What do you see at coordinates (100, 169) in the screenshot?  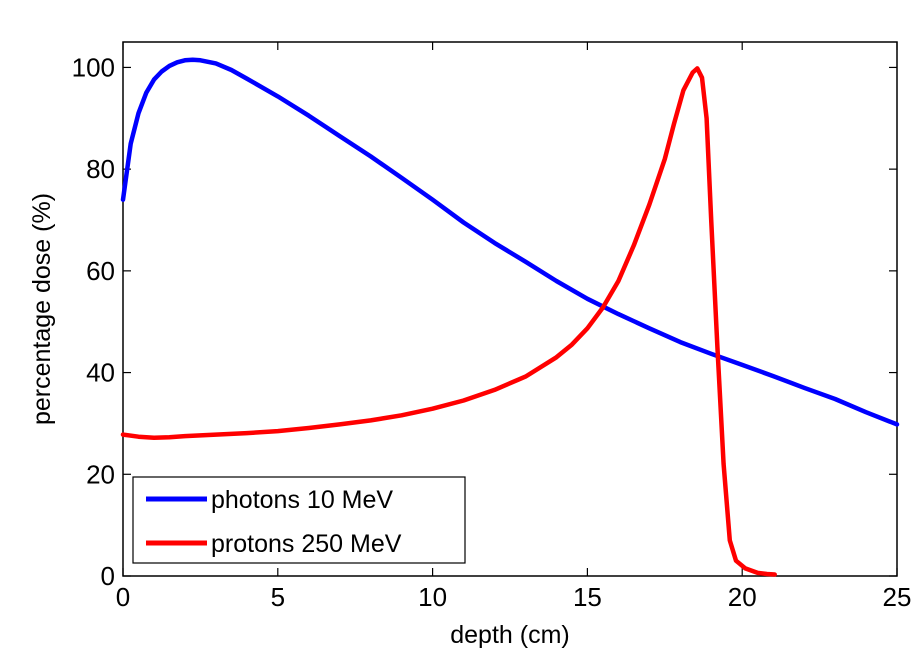 I see `y-tick-label: 80` at bounding box center [100, 169].